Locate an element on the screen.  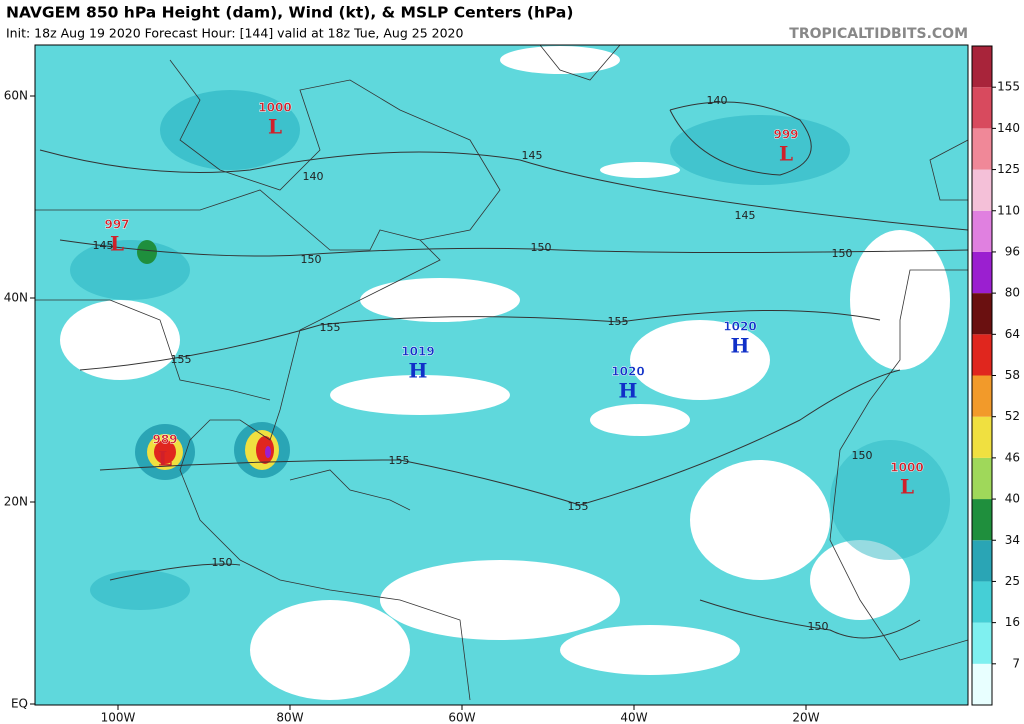
colorbar-label: 140 is located at coordinates (1008, 128).